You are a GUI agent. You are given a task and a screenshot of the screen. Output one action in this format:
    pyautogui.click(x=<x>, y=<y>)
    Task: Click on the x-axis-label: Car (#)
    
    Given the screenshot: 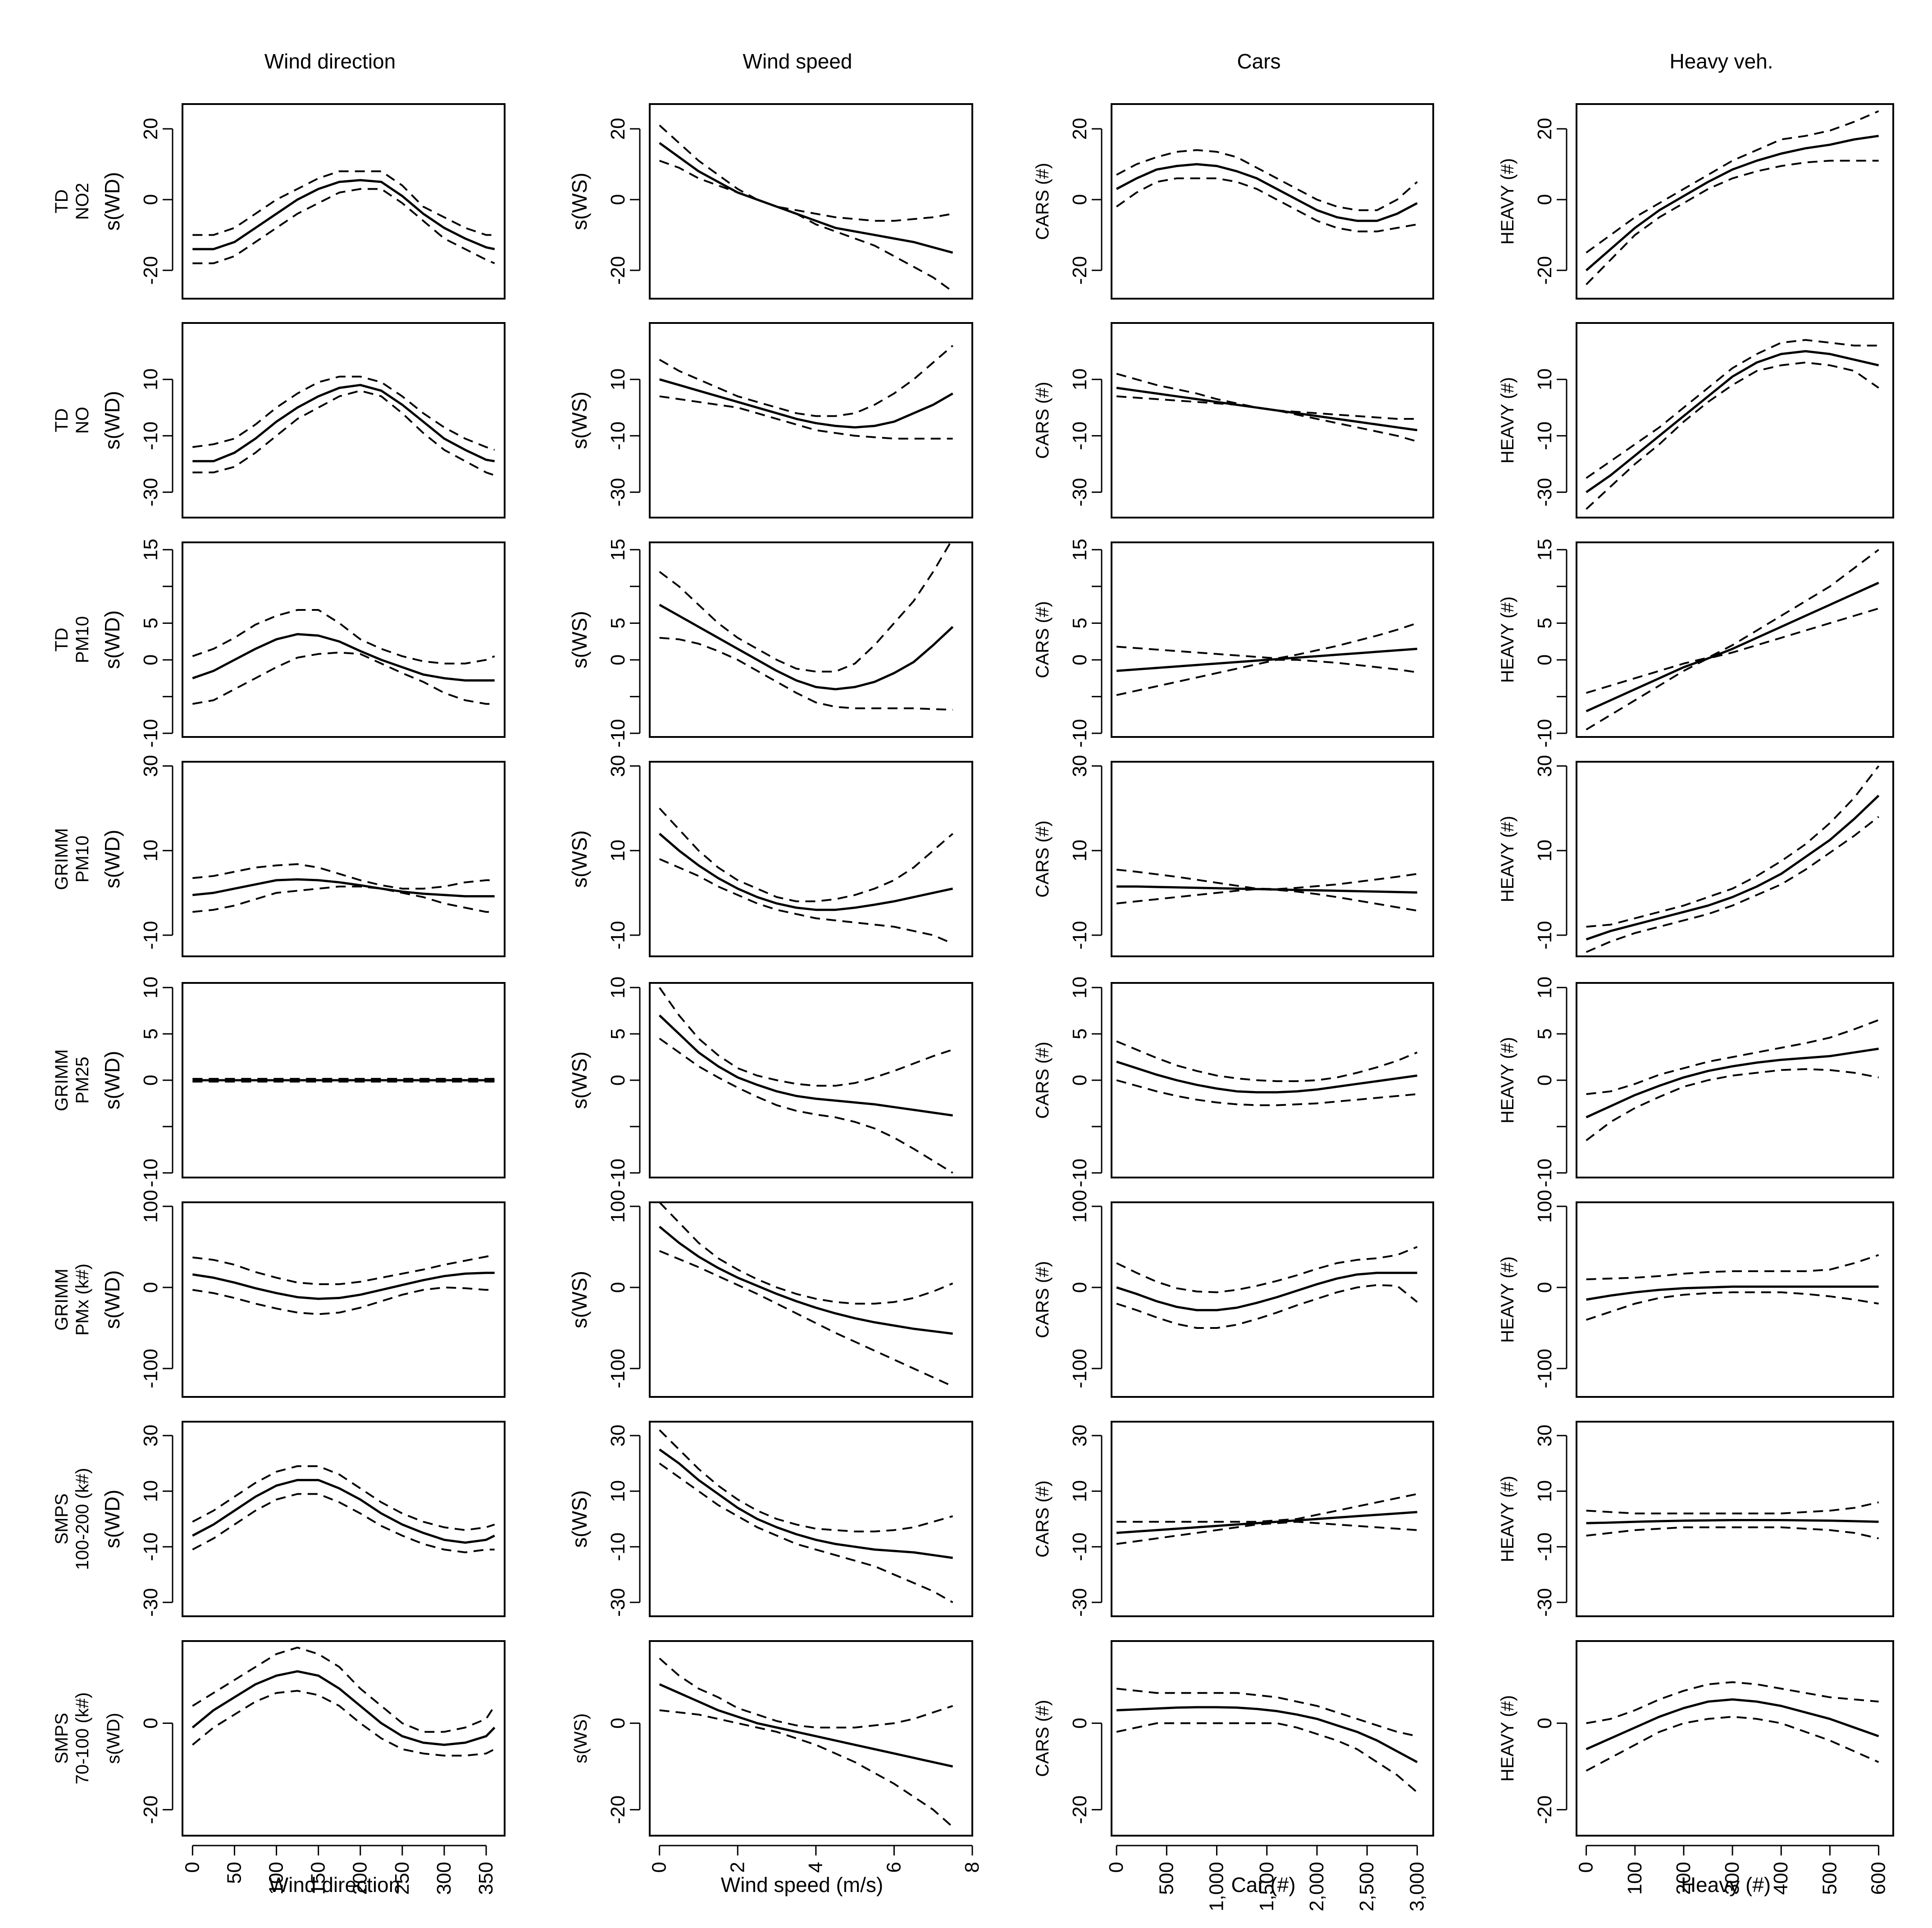 What is the action you would take?
    pyautogui.click(x=1263, y=1884)
    